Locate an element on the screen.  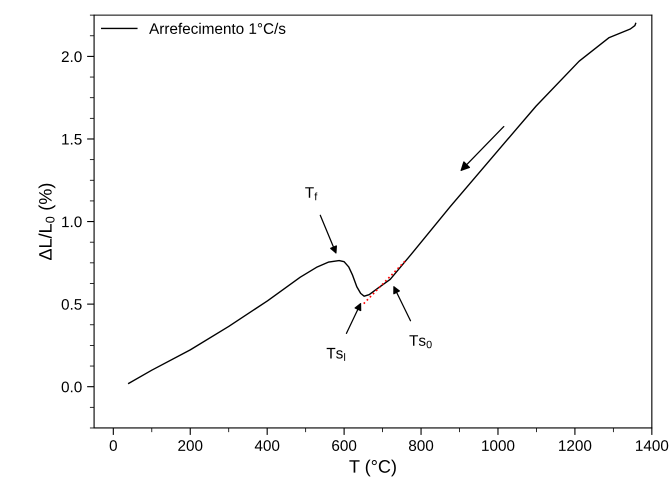
legend-label: Arrefecimento 1°C/s is located at coordinates (217, 28).